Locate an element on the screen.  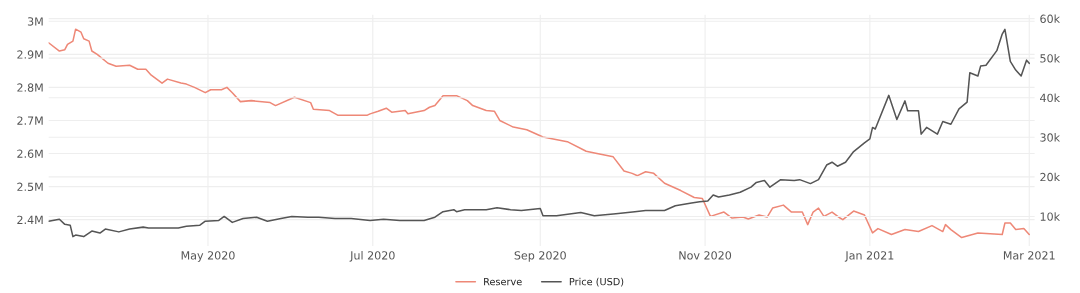
y-tick-label: 3M is located at coordinates (35, 21).